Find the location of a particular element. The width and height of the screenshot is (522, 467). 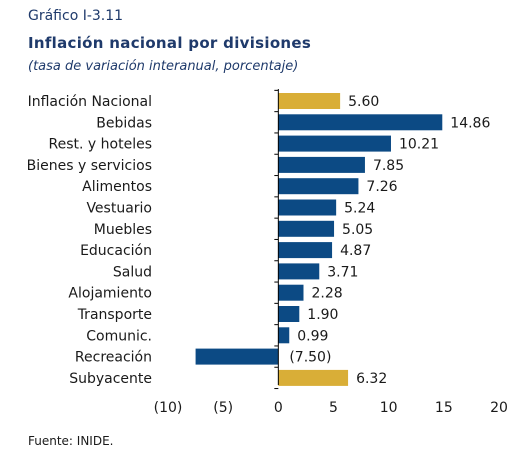

category-label: Transporte is located at coordinates (114, 315).